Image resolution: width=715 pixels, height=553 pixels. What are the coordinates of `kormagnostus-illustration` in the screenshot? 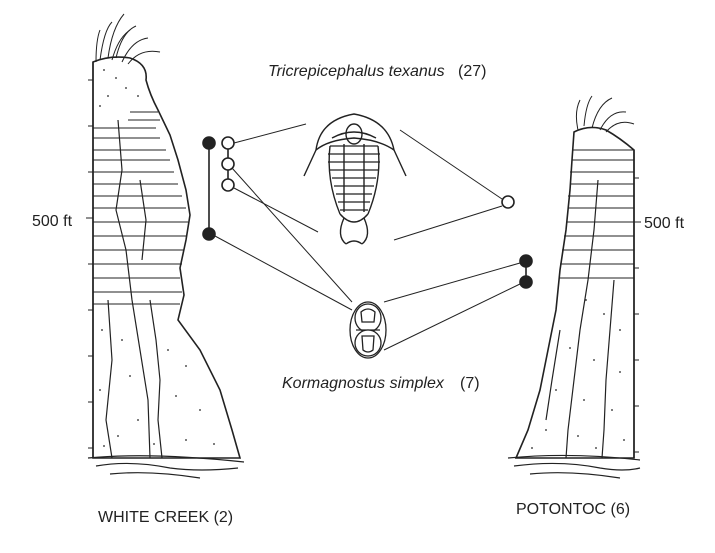 It's located at (368, 330).